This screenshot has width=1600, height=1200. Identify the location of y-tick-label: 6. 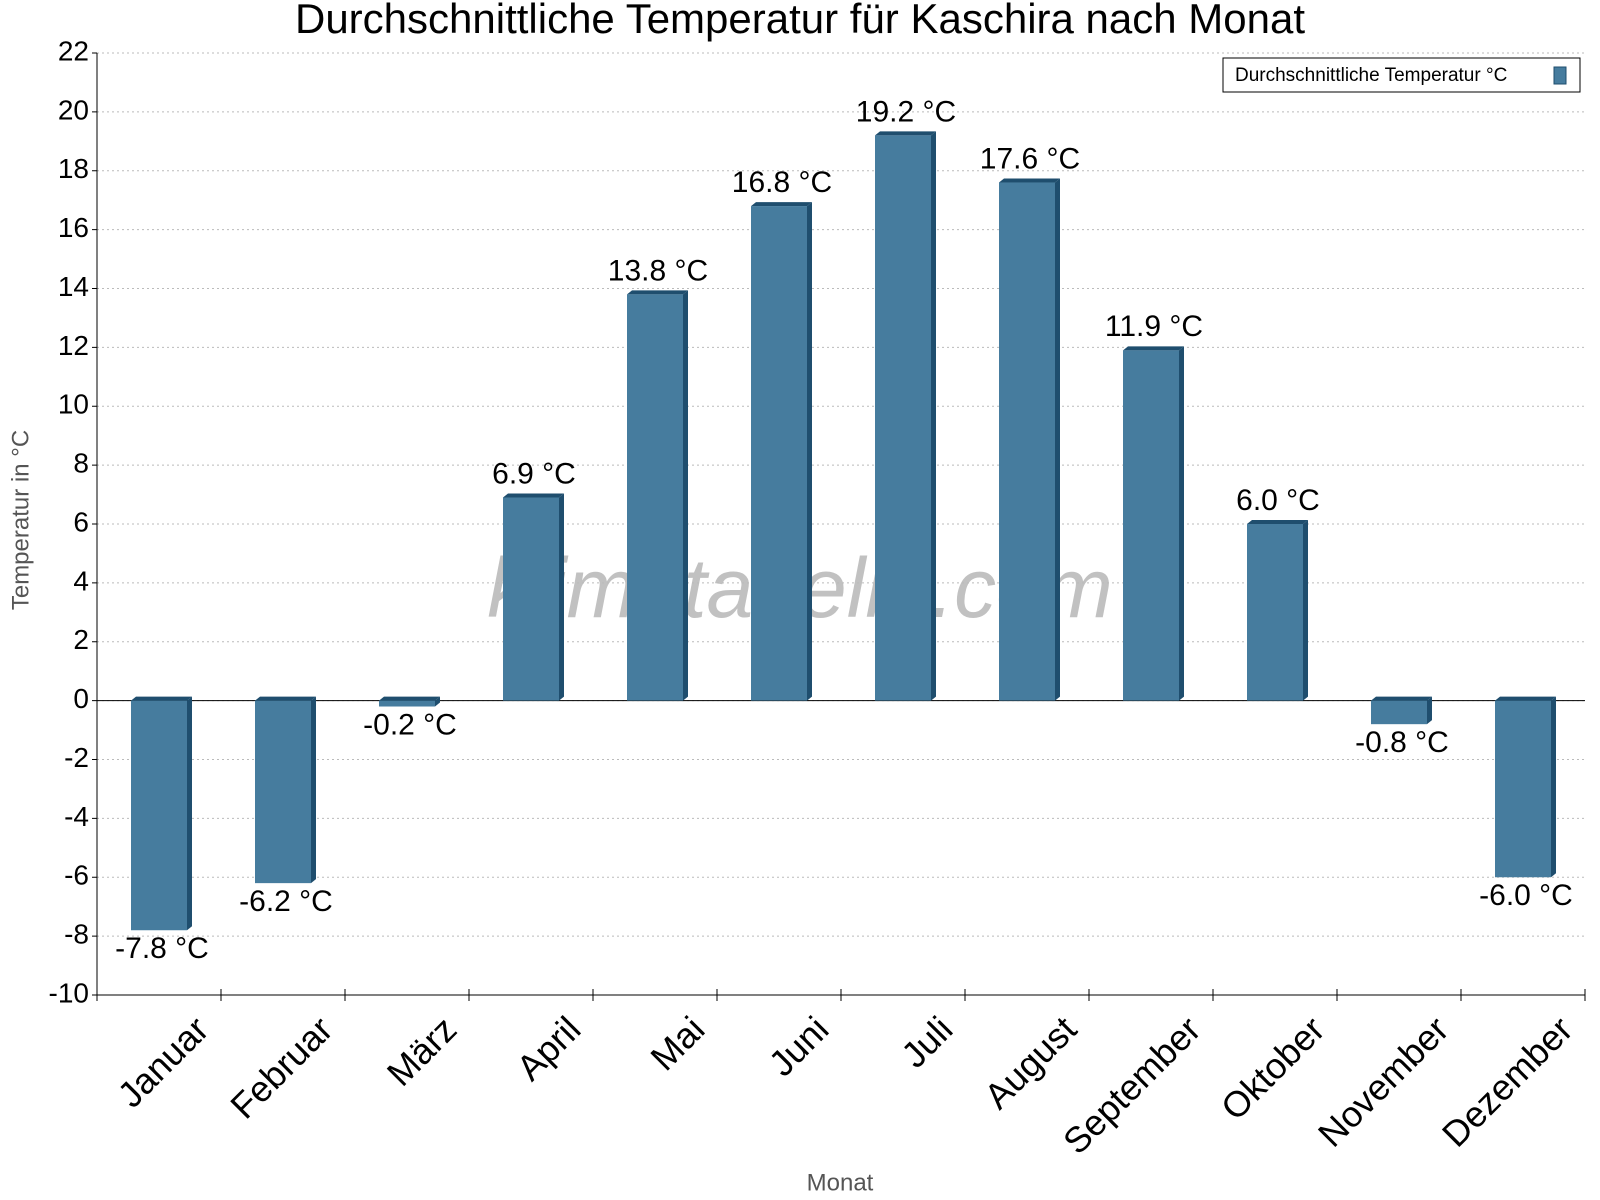
(81, 521).